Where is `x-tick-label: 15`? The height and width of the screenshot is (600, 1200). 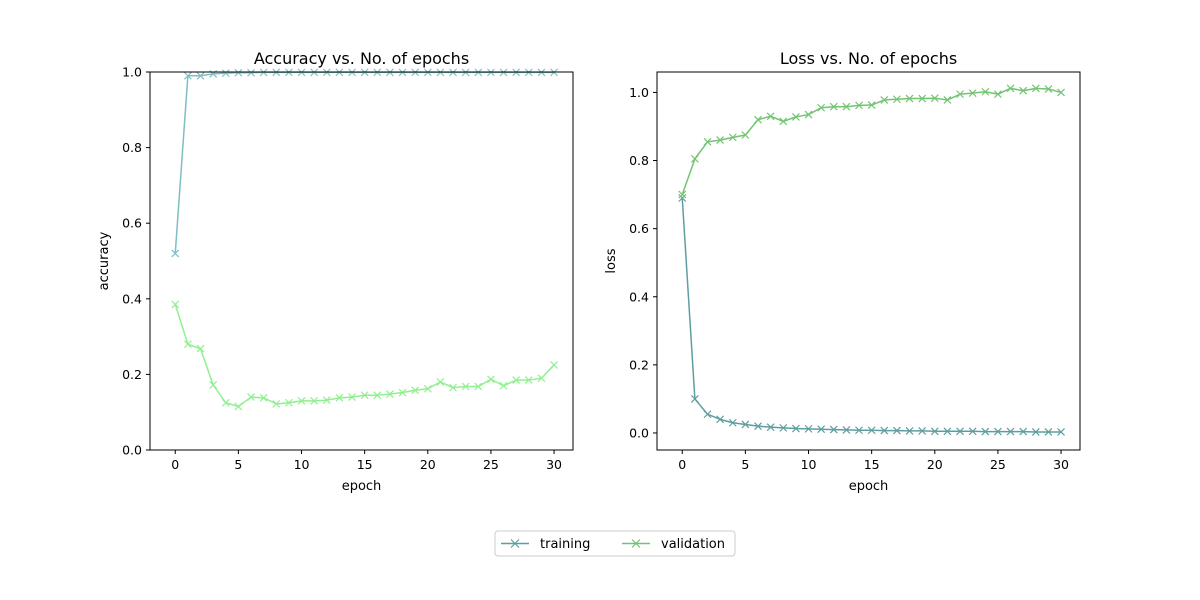 x-tick-label: 15 is located at coordinates (365, 464).